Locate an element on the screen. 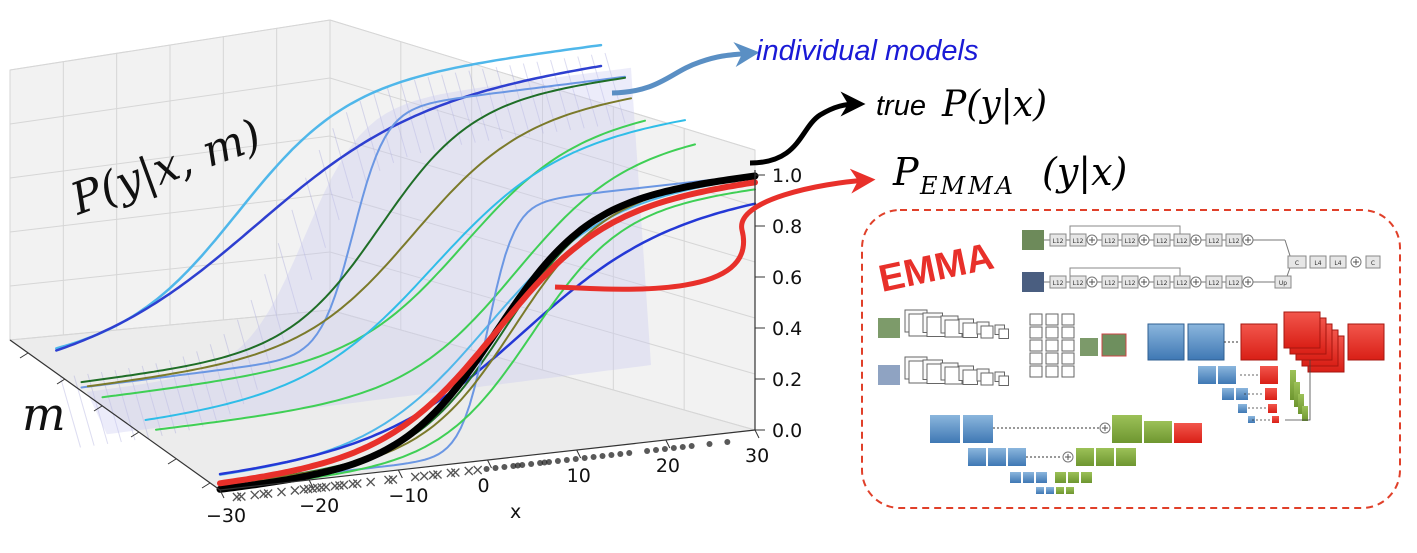 Image resolution: width=1417 pixels, height=553 pixels. conv-diagram is located at coordinates (1002, 347).